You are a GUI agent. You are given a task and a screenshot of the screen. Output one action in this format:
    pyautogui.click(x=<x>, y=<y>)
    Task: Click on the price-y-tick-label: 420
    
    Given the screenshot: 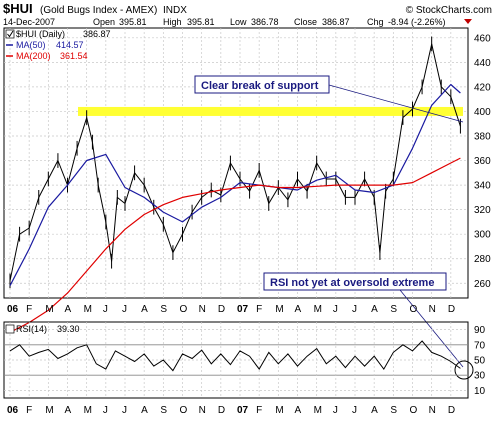 What is the action you would take?
    pyautogui.click(x=482, y=87)
    